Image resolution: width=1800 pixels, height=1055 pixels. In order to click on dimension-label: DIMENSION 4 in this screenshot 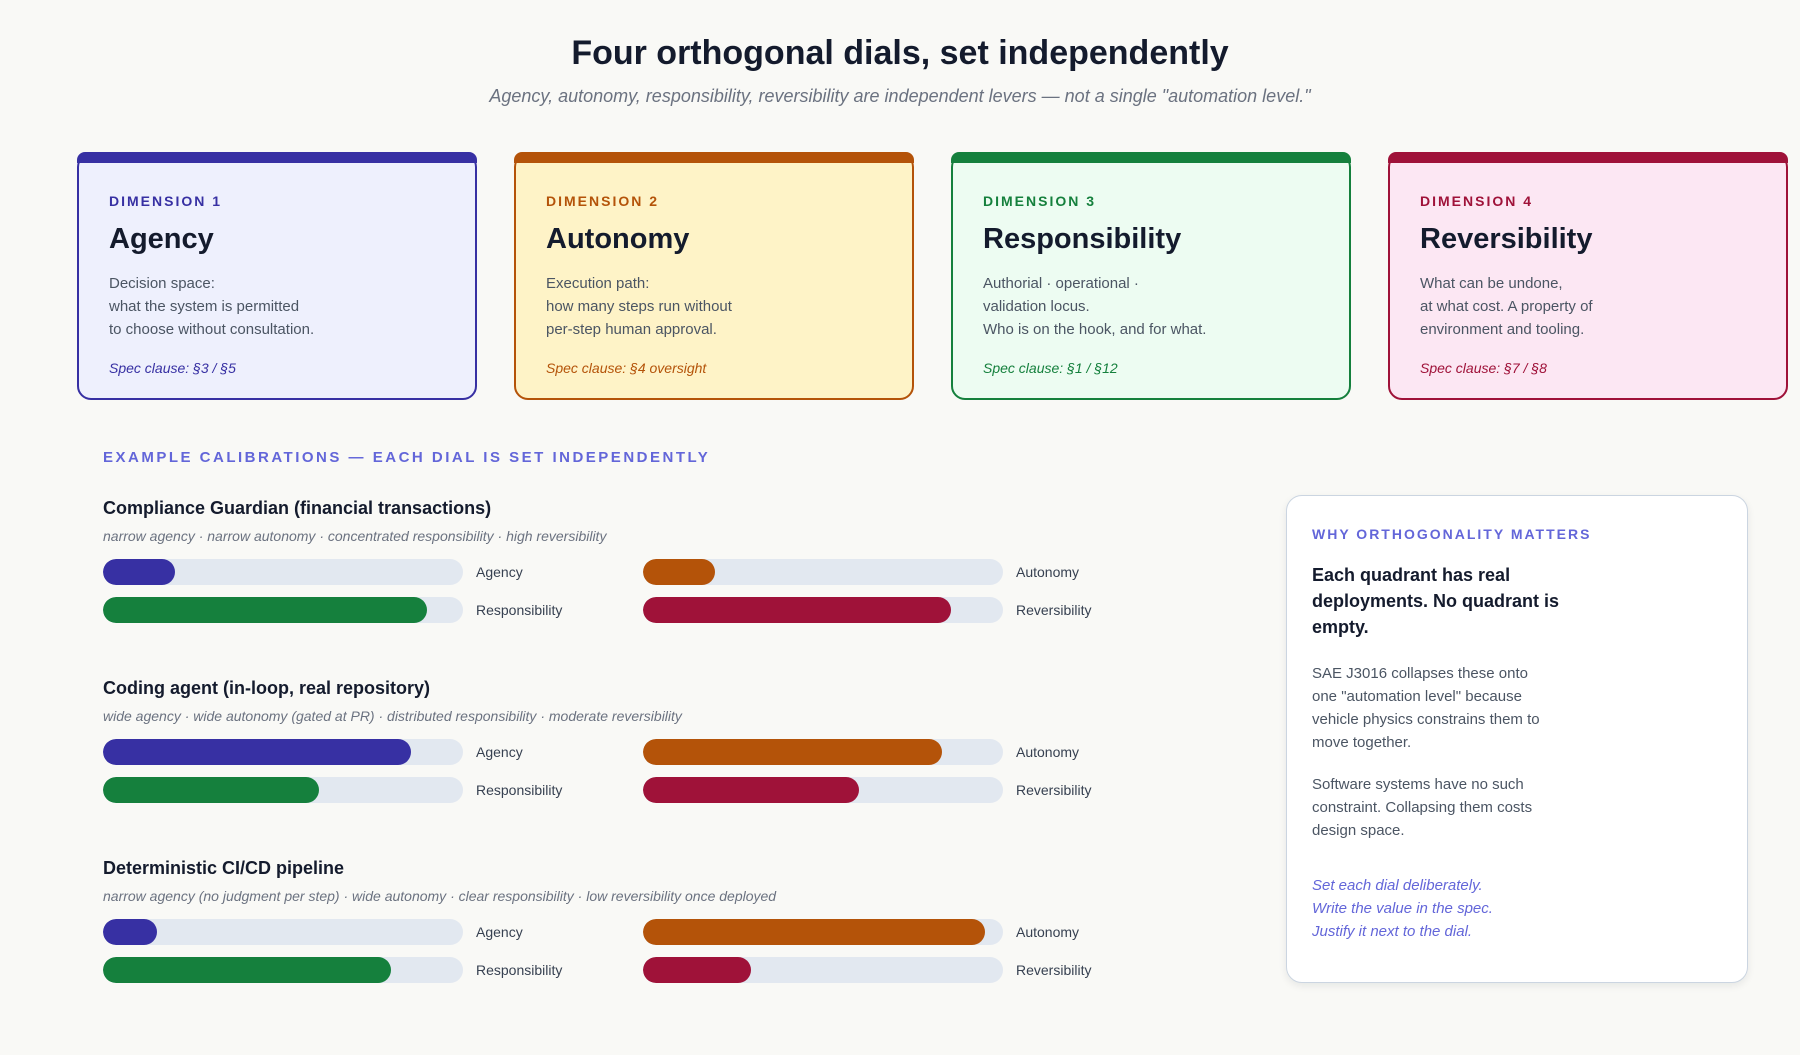, I will do `click(1477, 201)`.